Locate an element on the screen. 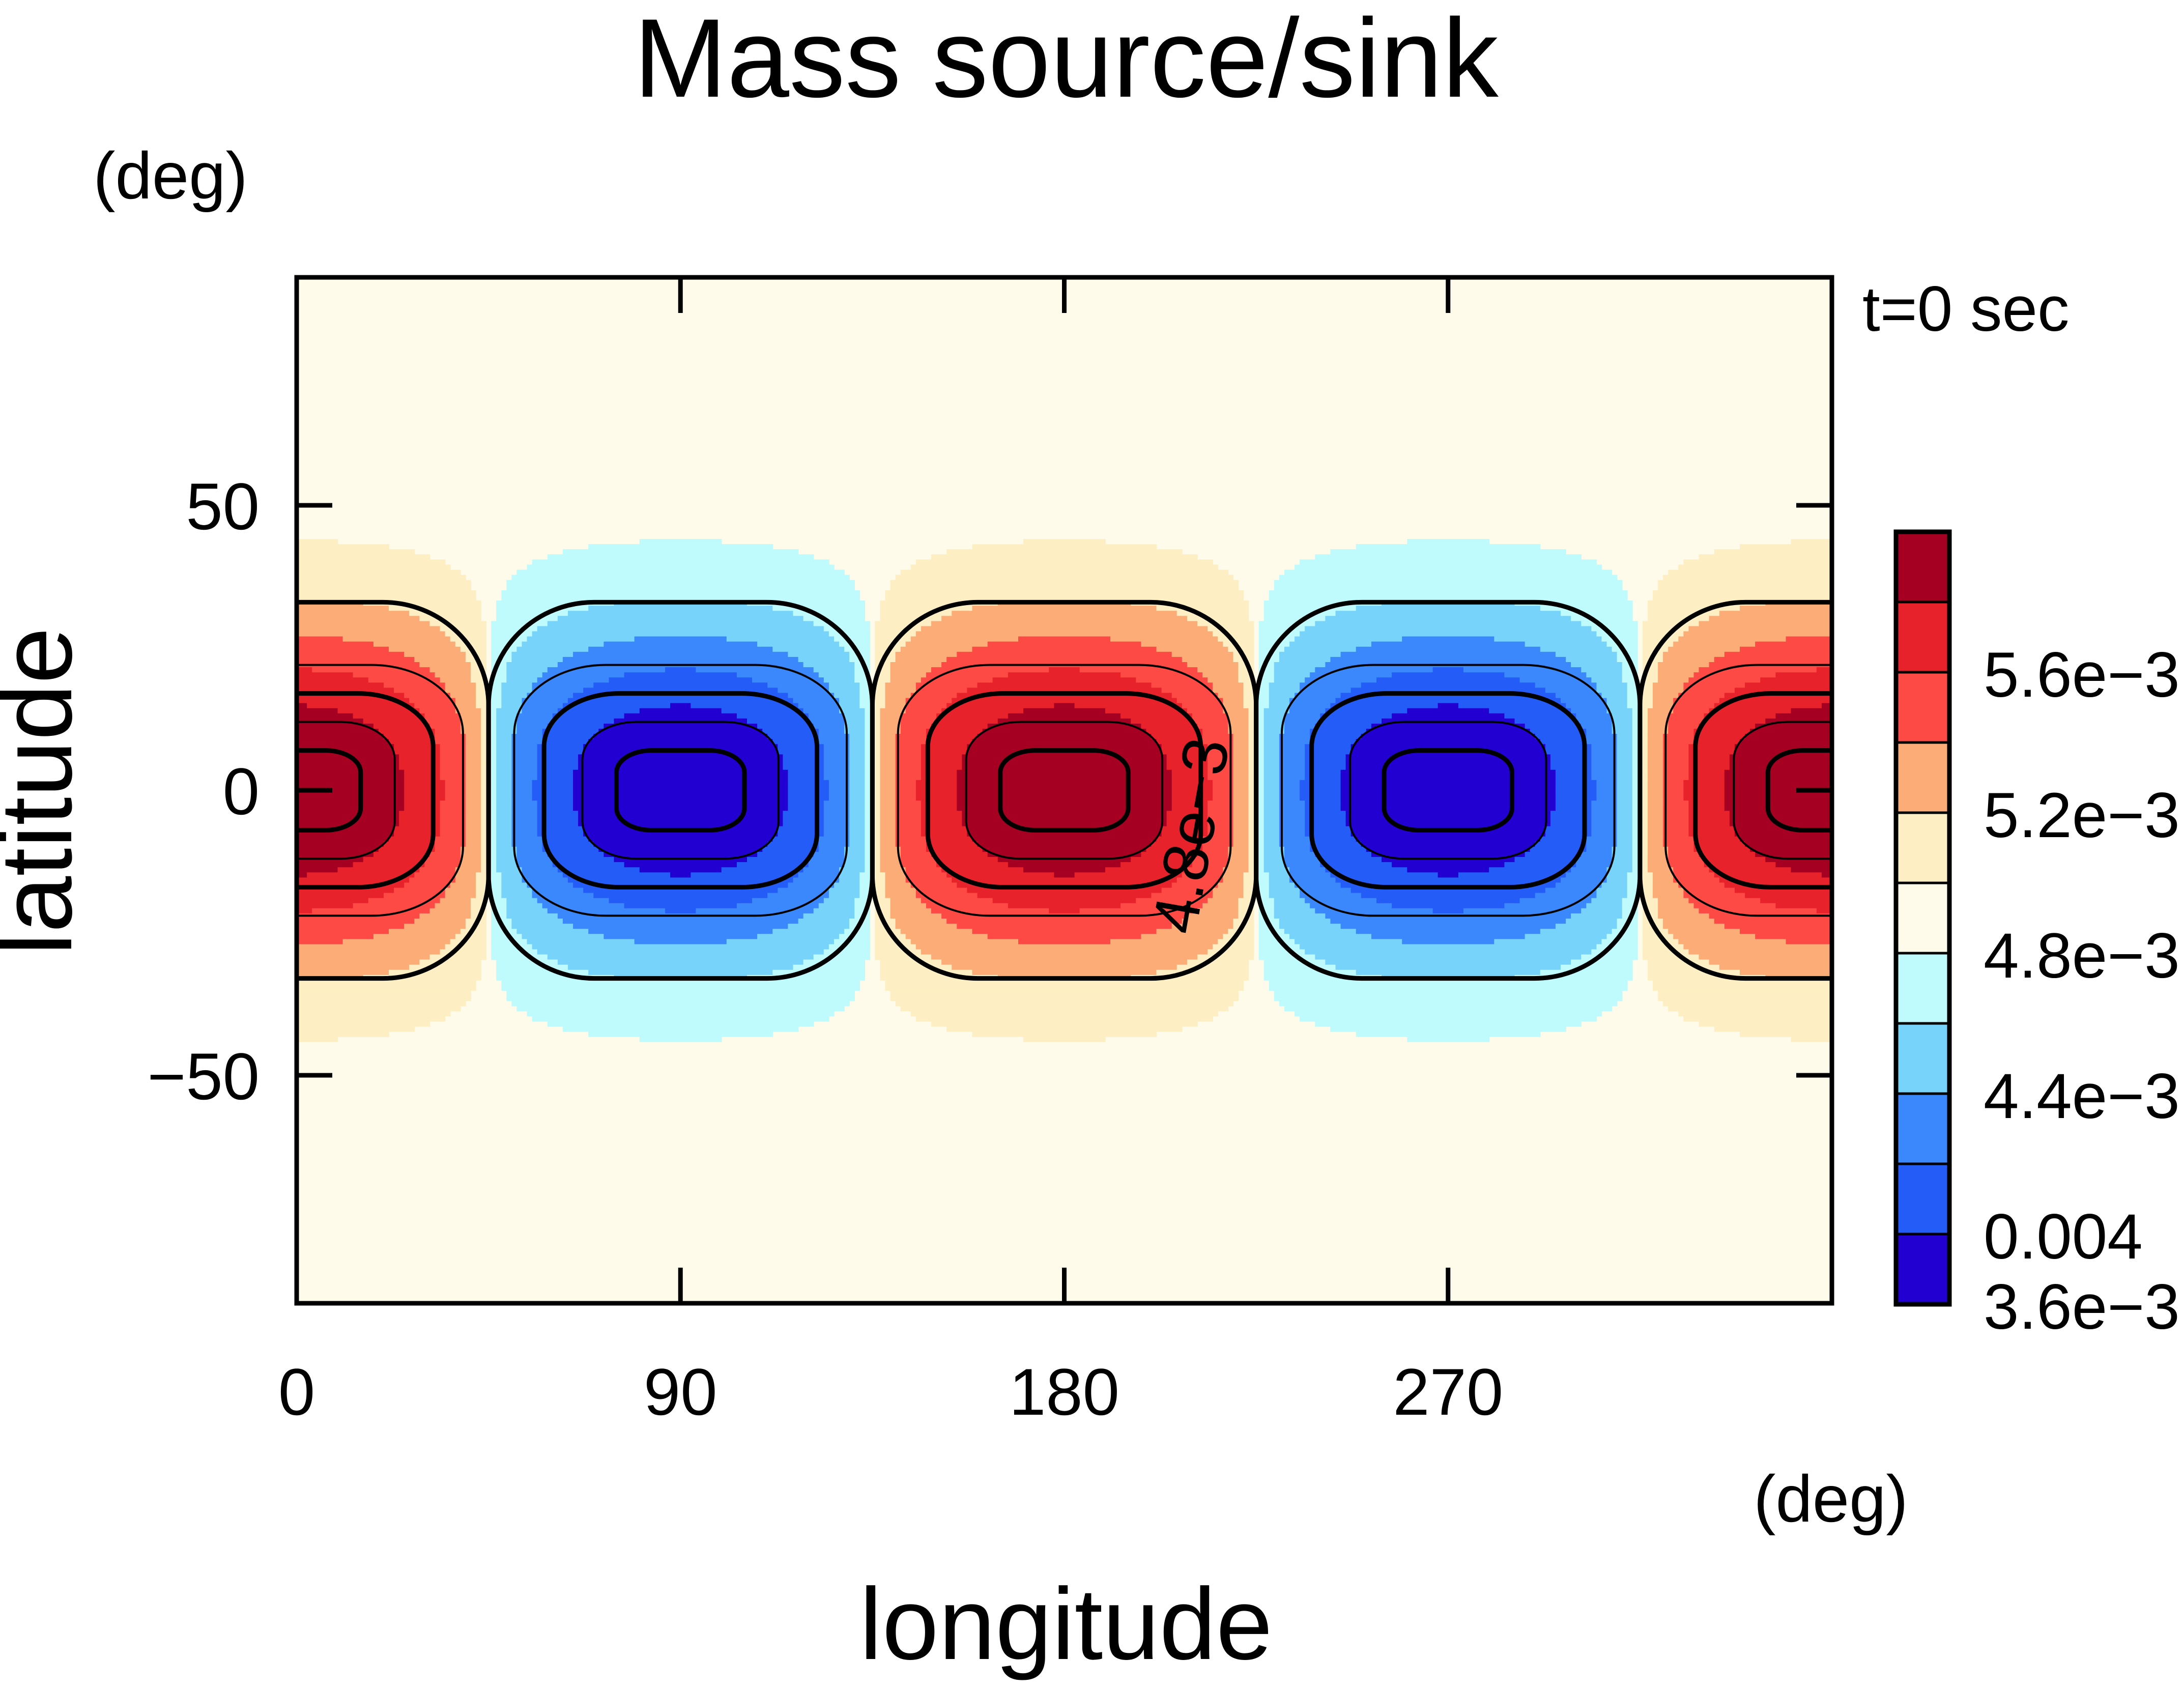  colorbar-swatch is located at coordinates (1922, 778).